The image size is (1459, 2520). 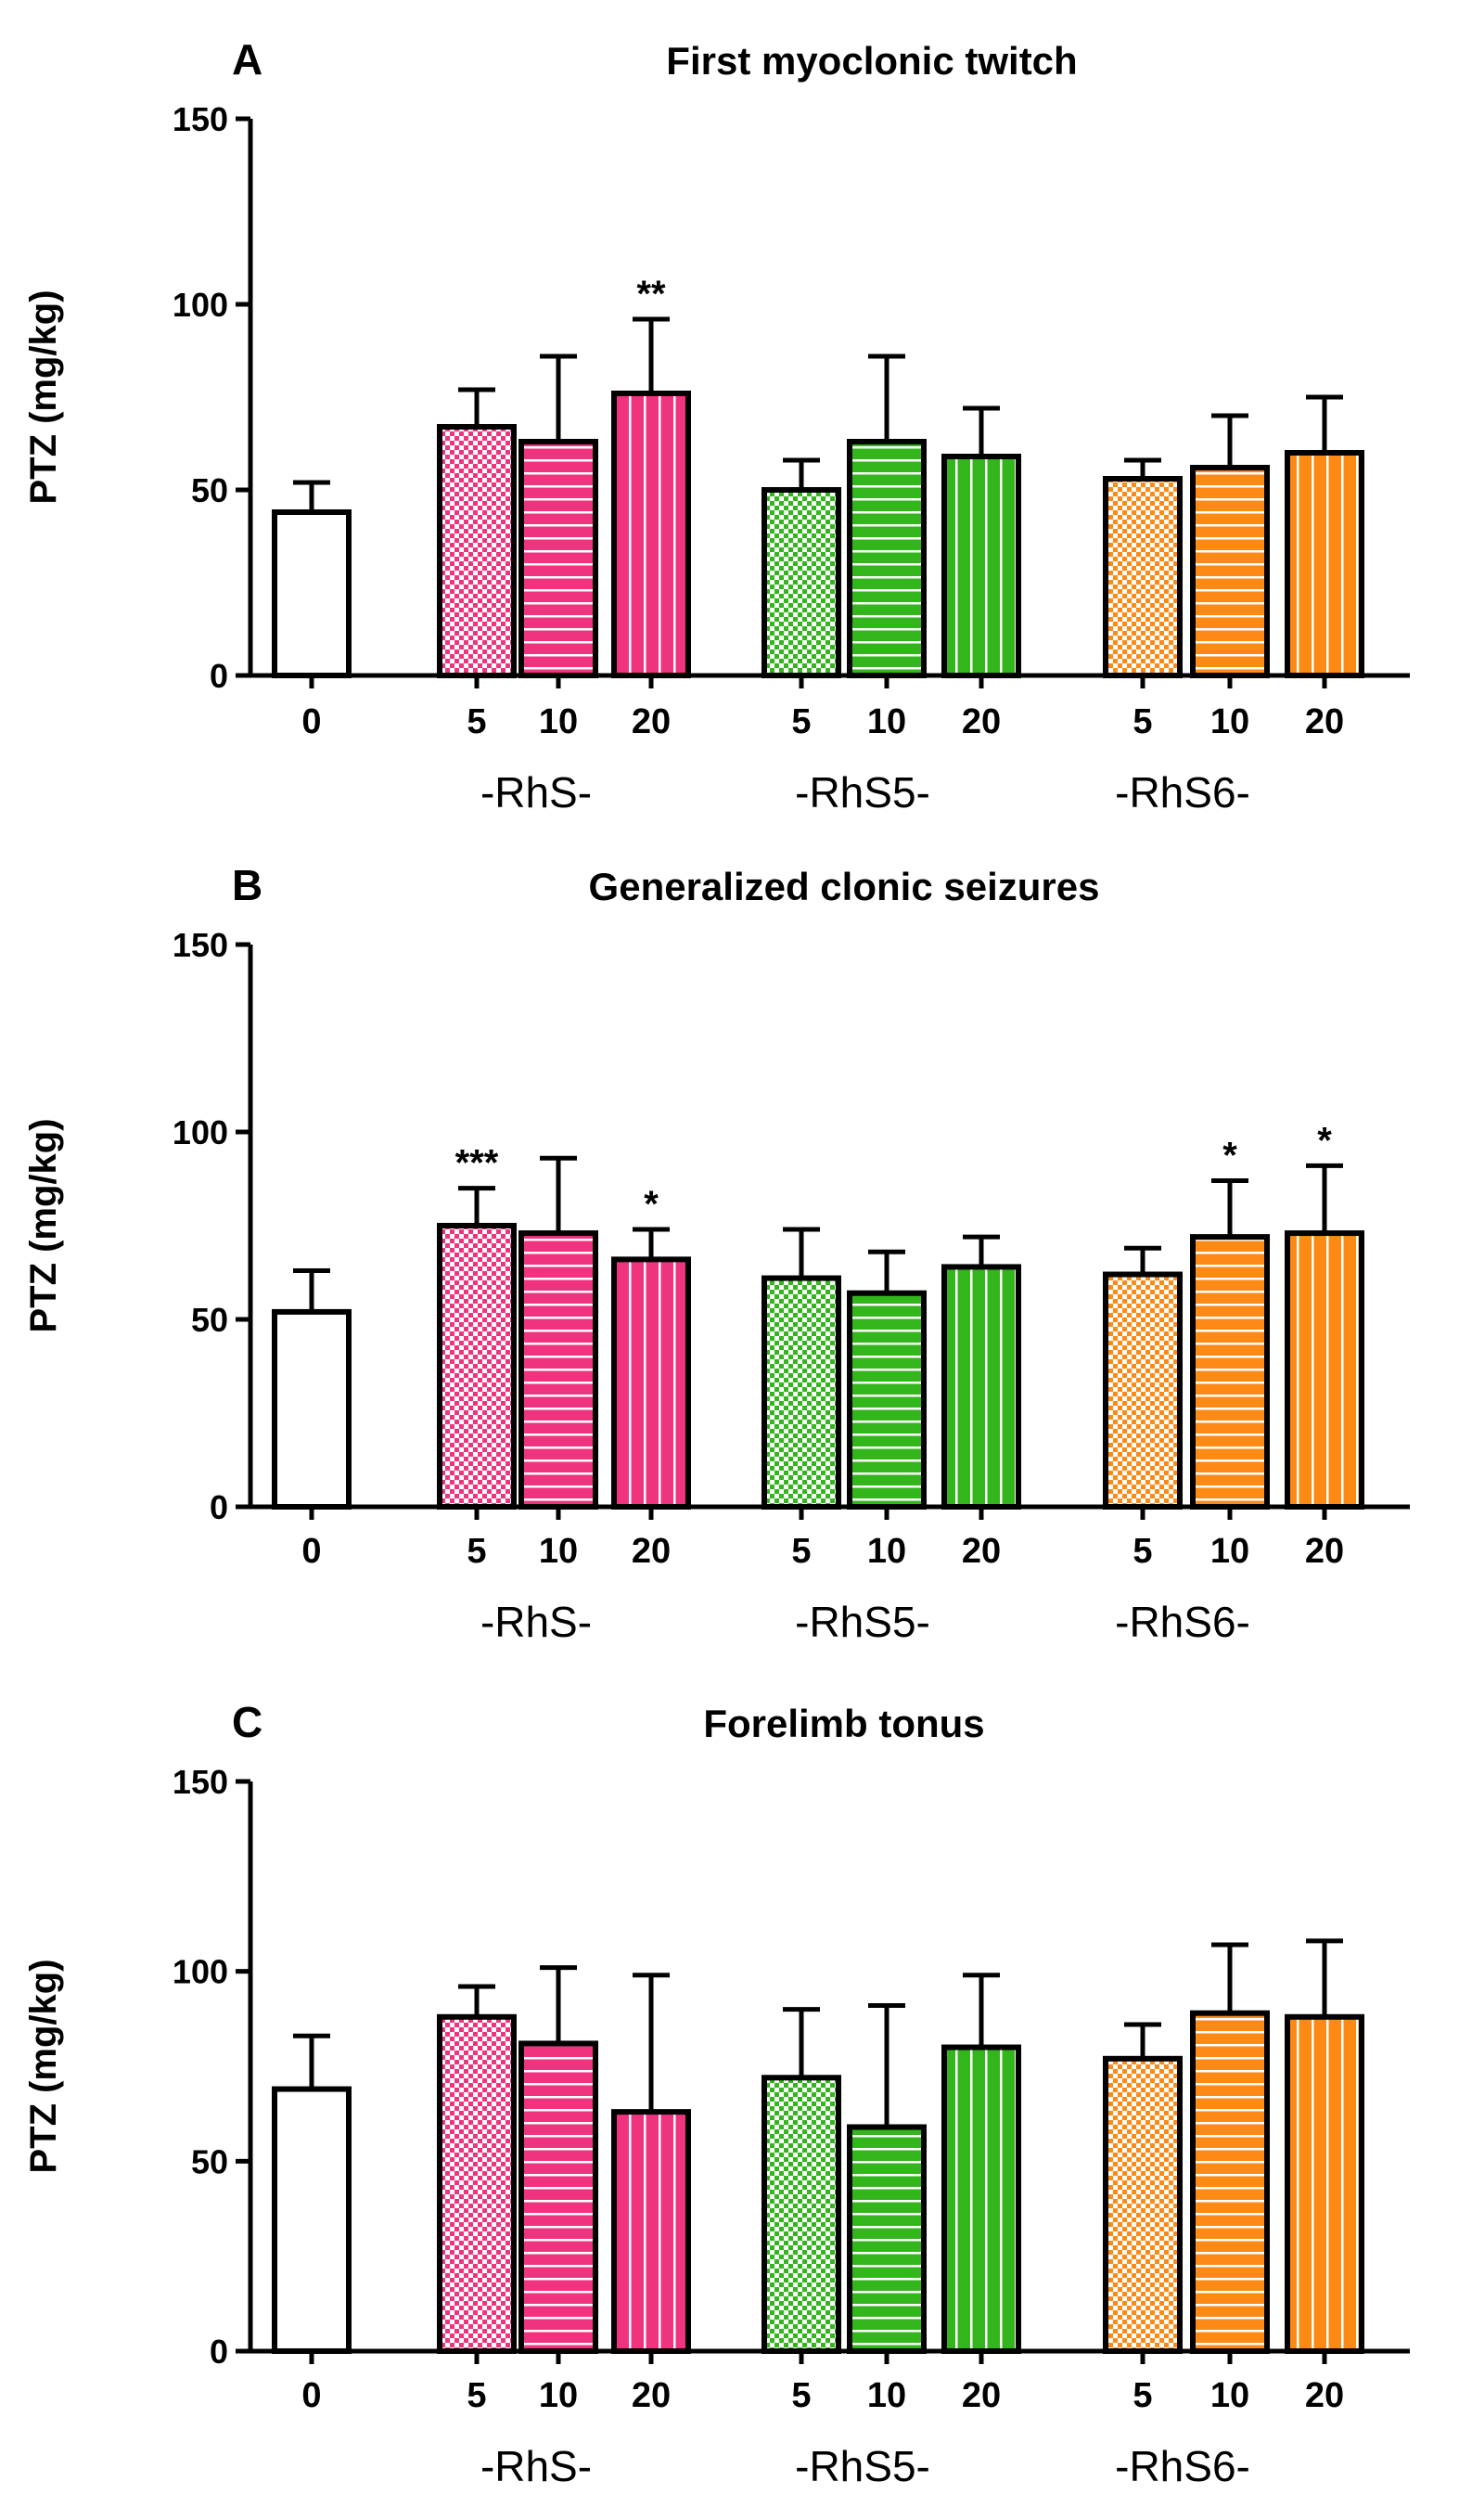 What do you see at coordinates (844, 886) in the screenshot?
I see `chart-title: Generalized clonic seizures` at bounding box center [844, 886].